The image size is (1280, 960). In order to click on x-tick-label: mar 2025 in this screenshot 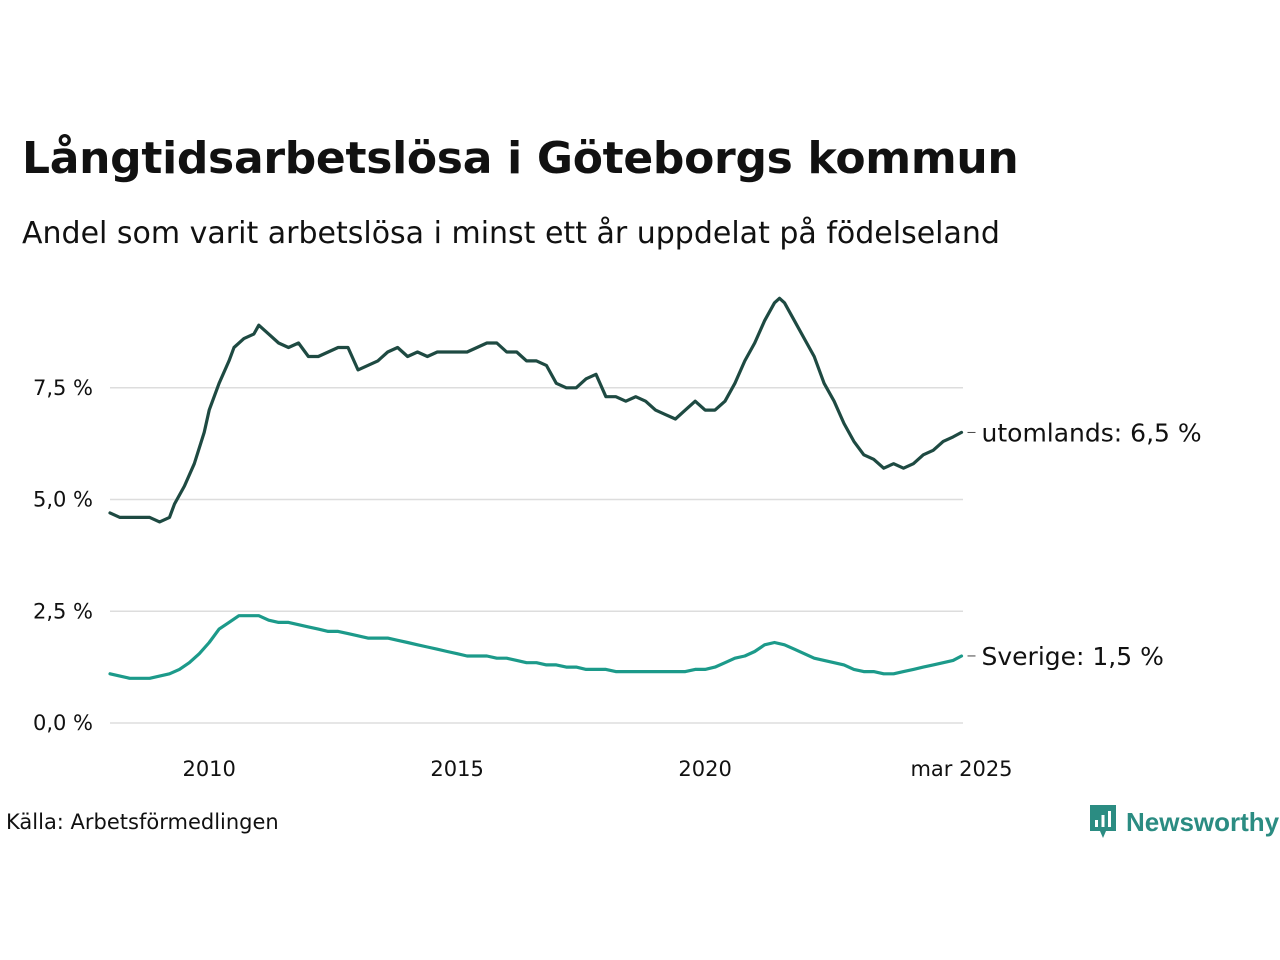, I will do `click(961, 769)`.